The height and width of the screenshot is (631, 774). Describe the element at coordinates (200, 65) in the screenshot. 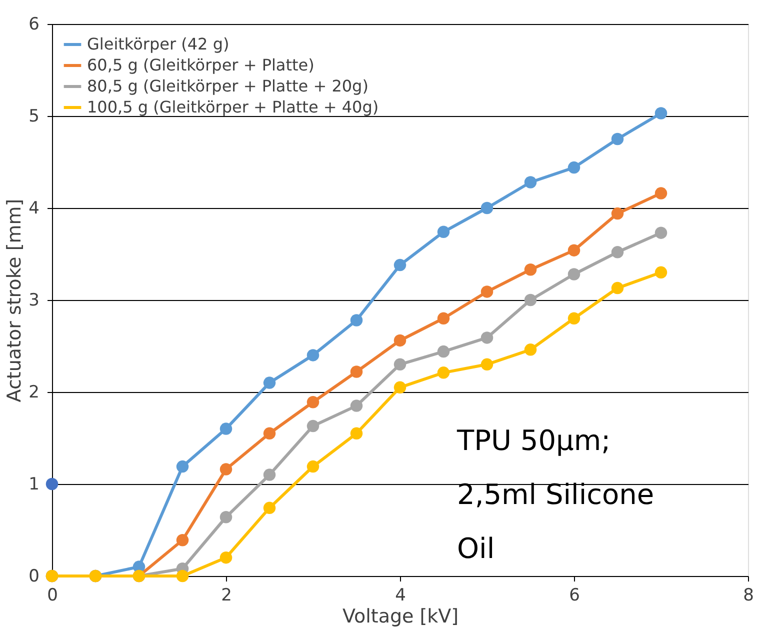

I see `legend-label: 60,5 g (Gleitkörper + Platte)` at that location.